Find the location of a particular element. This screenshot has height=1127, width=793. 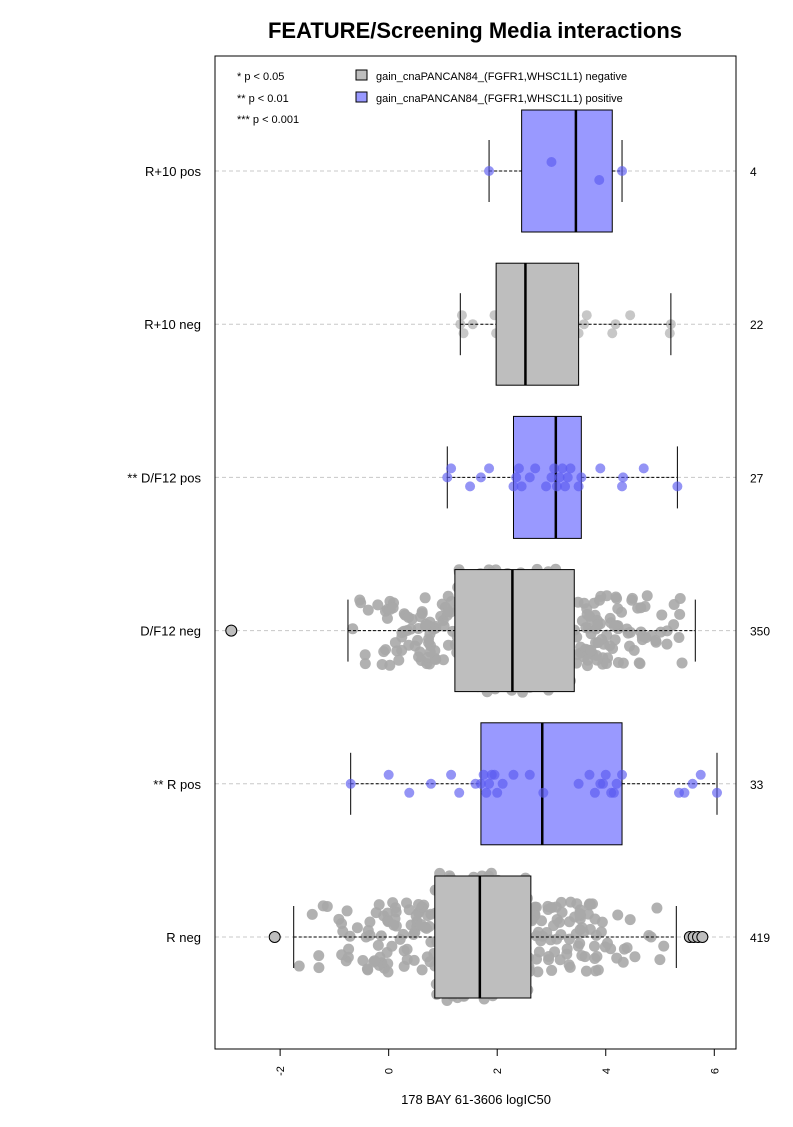

x-tick-label-1: 0 is located at coordinates (390, 1071).